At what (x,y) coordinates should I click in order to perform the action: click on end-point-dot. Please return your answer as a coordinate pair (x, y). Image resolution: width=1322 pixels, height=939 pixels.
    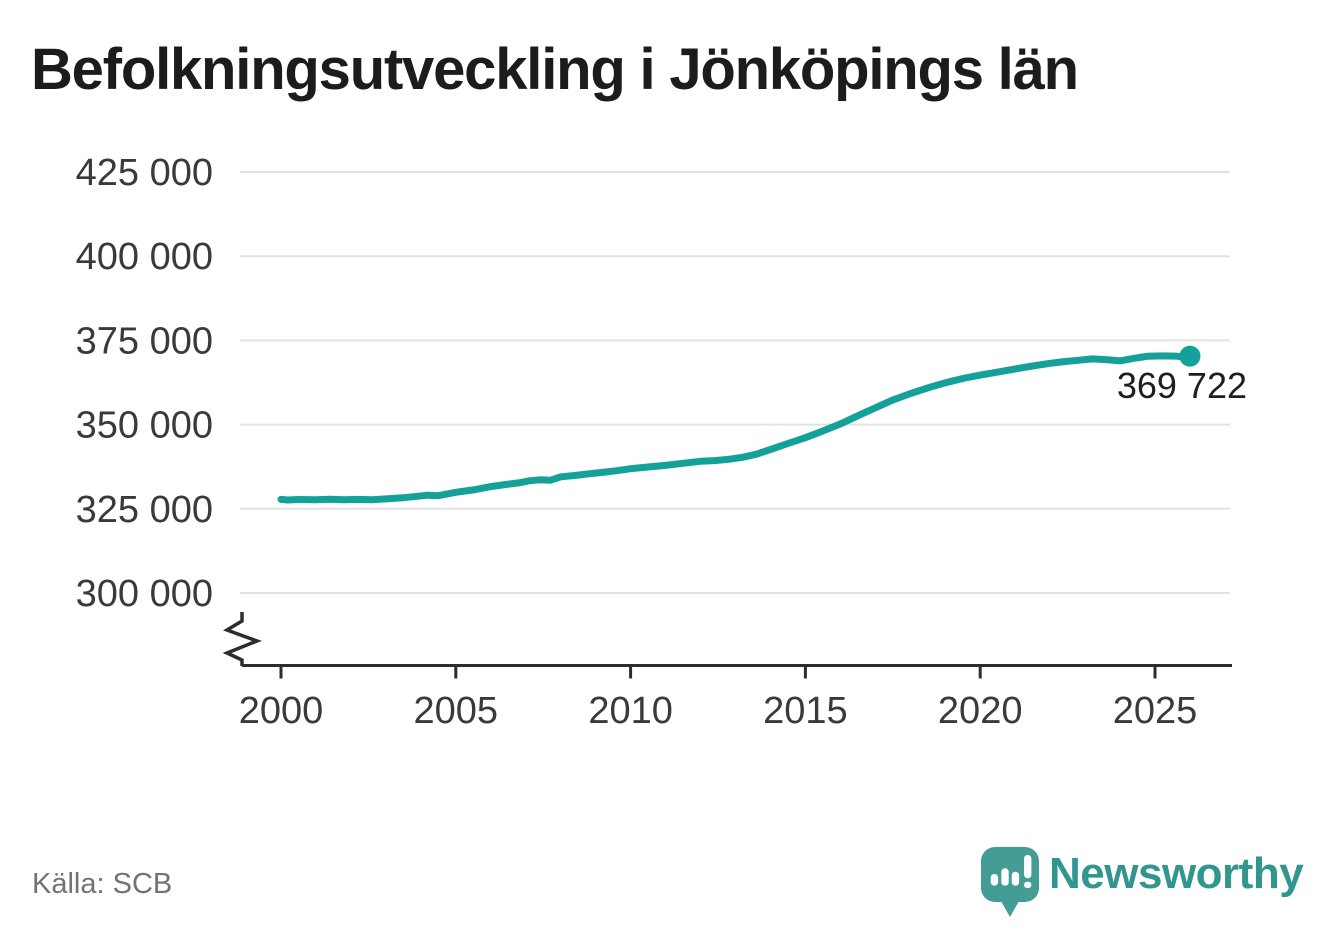
    Looking at the image, I should click on (1190, 356).